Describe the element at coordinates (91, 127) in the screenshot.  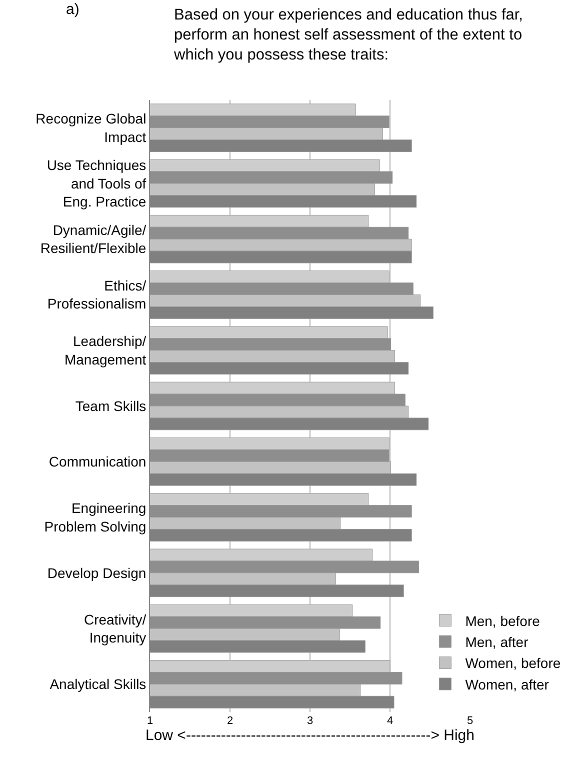
I see `y-tick-label: Recognize Global Impact` at that location.